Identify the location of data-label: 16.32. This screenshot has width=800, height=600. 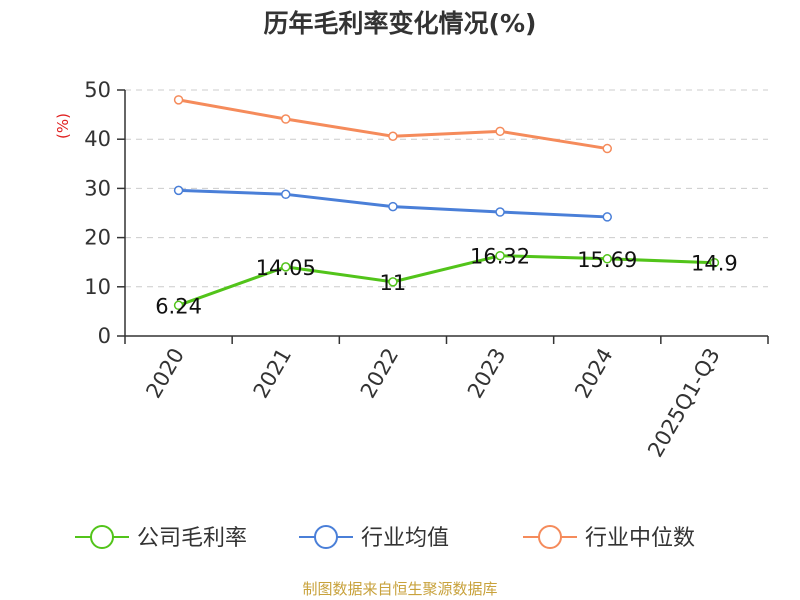
(500, 257).